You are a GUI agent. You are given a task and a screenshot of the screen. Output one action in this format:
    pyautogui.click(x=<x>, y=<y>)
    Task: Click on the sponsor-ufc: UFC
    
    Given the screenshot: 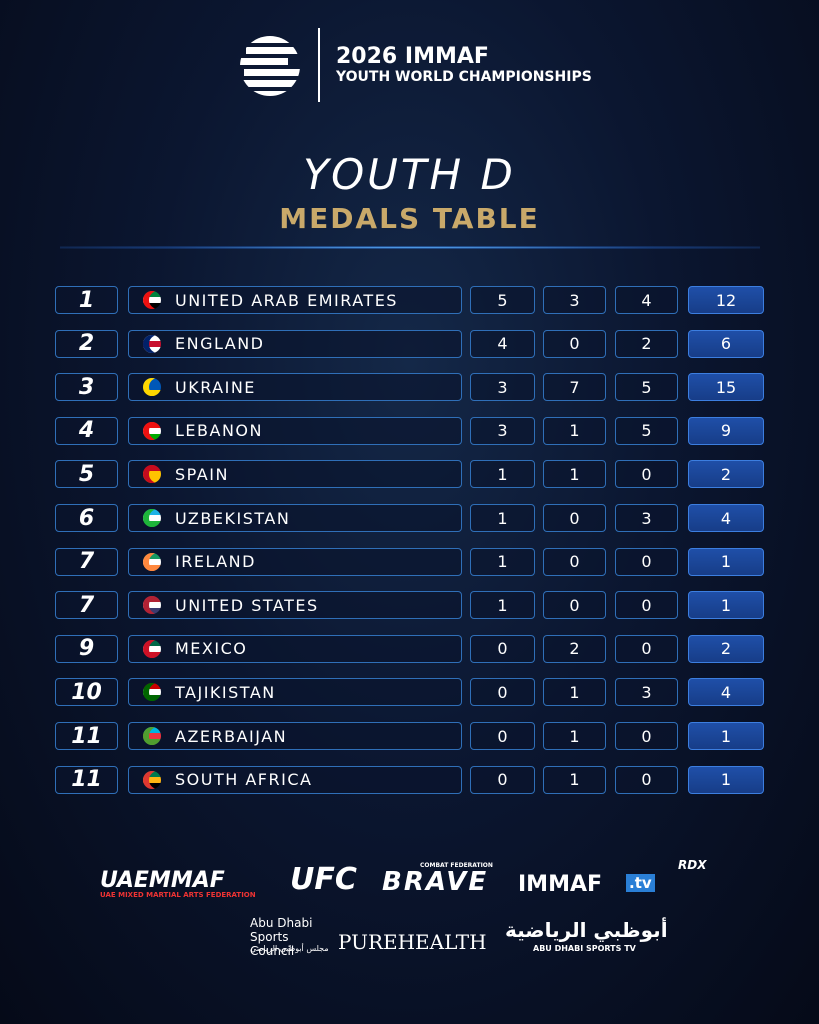 What is the action you would take?
    pyautogui.click(x=323, y=879)
    